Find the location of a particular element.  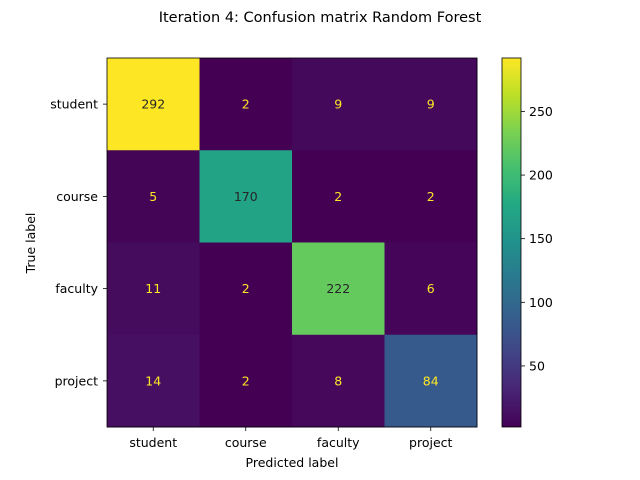

y-tick-label: student is located at coordinates (74, 104).